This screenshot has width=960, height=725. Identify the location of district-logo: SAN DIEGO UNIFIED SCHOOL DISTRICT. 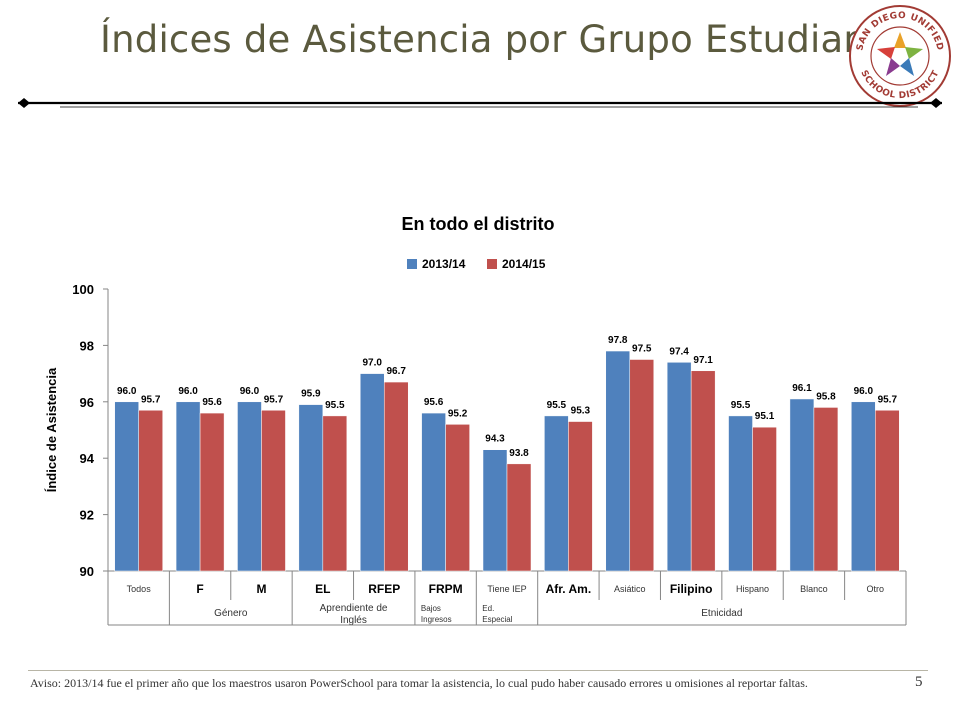
(900, 56).